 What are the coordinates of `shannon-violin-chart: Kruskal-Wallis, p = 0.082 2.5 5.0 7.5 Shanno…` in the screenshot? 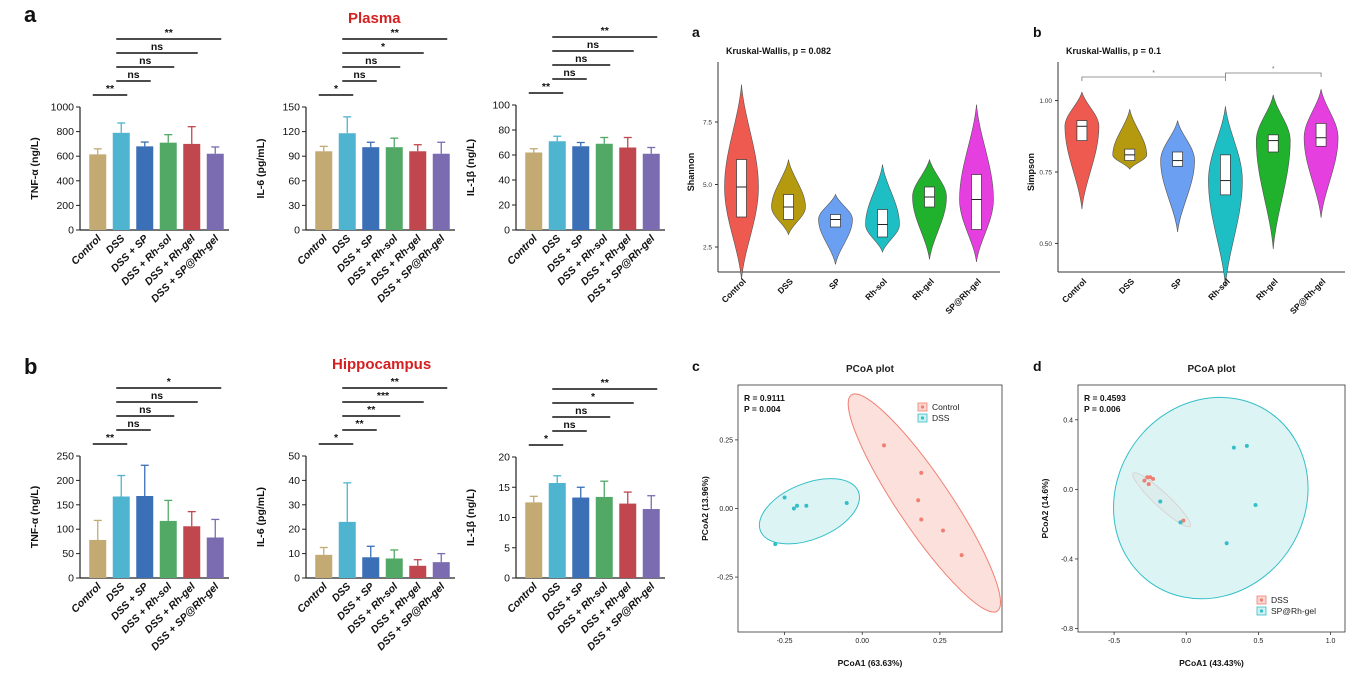 It's located at (843, 181).